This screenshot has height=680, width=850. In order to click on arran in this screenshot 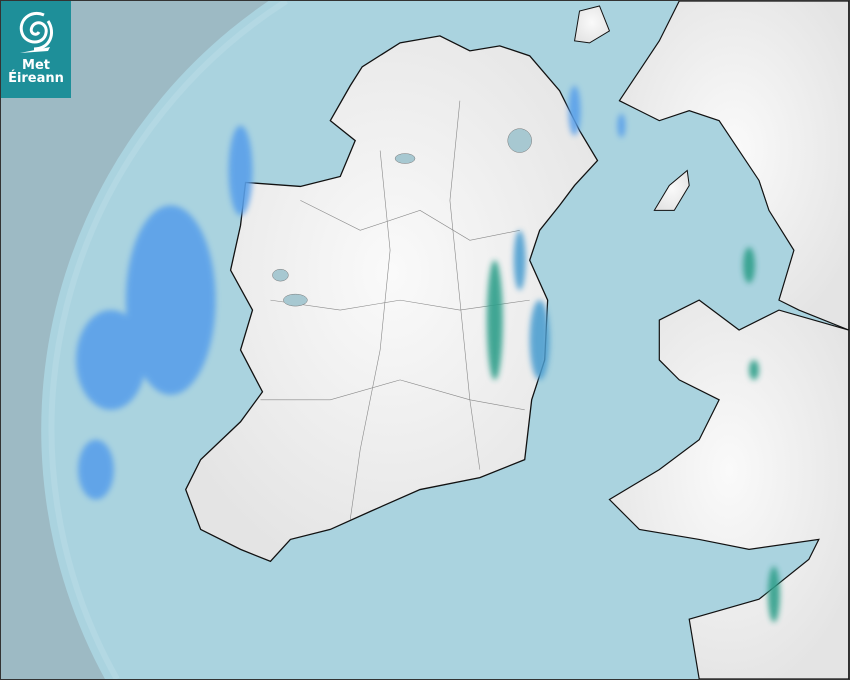, I will do `click(592, 24)`.